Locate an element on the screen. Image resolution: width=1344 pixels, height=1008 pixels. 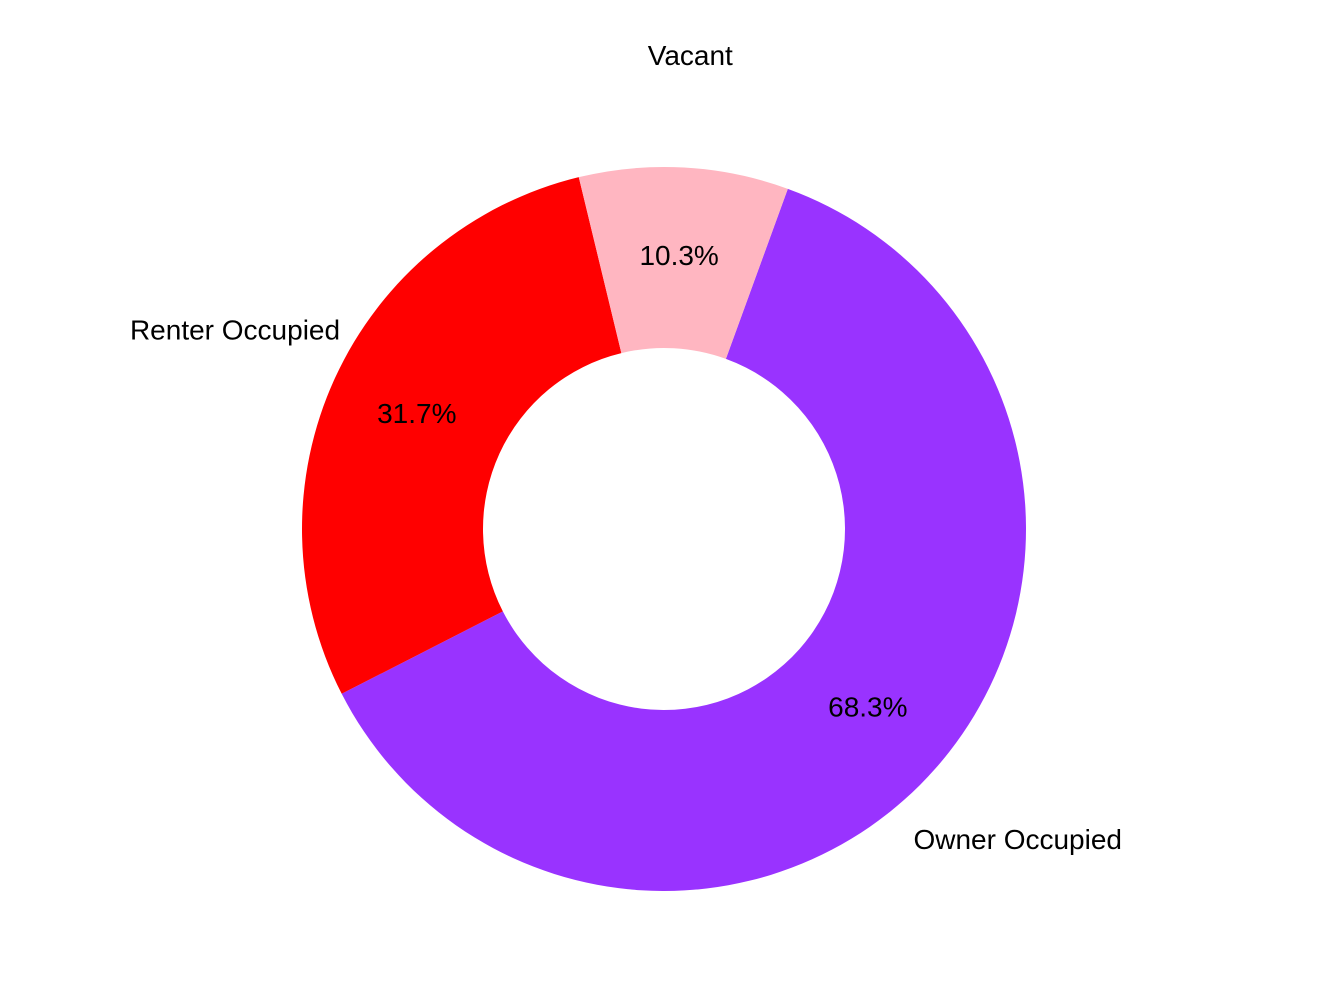
value-label-owner-occupied: 68.3% is located at coordinates (867, 706).